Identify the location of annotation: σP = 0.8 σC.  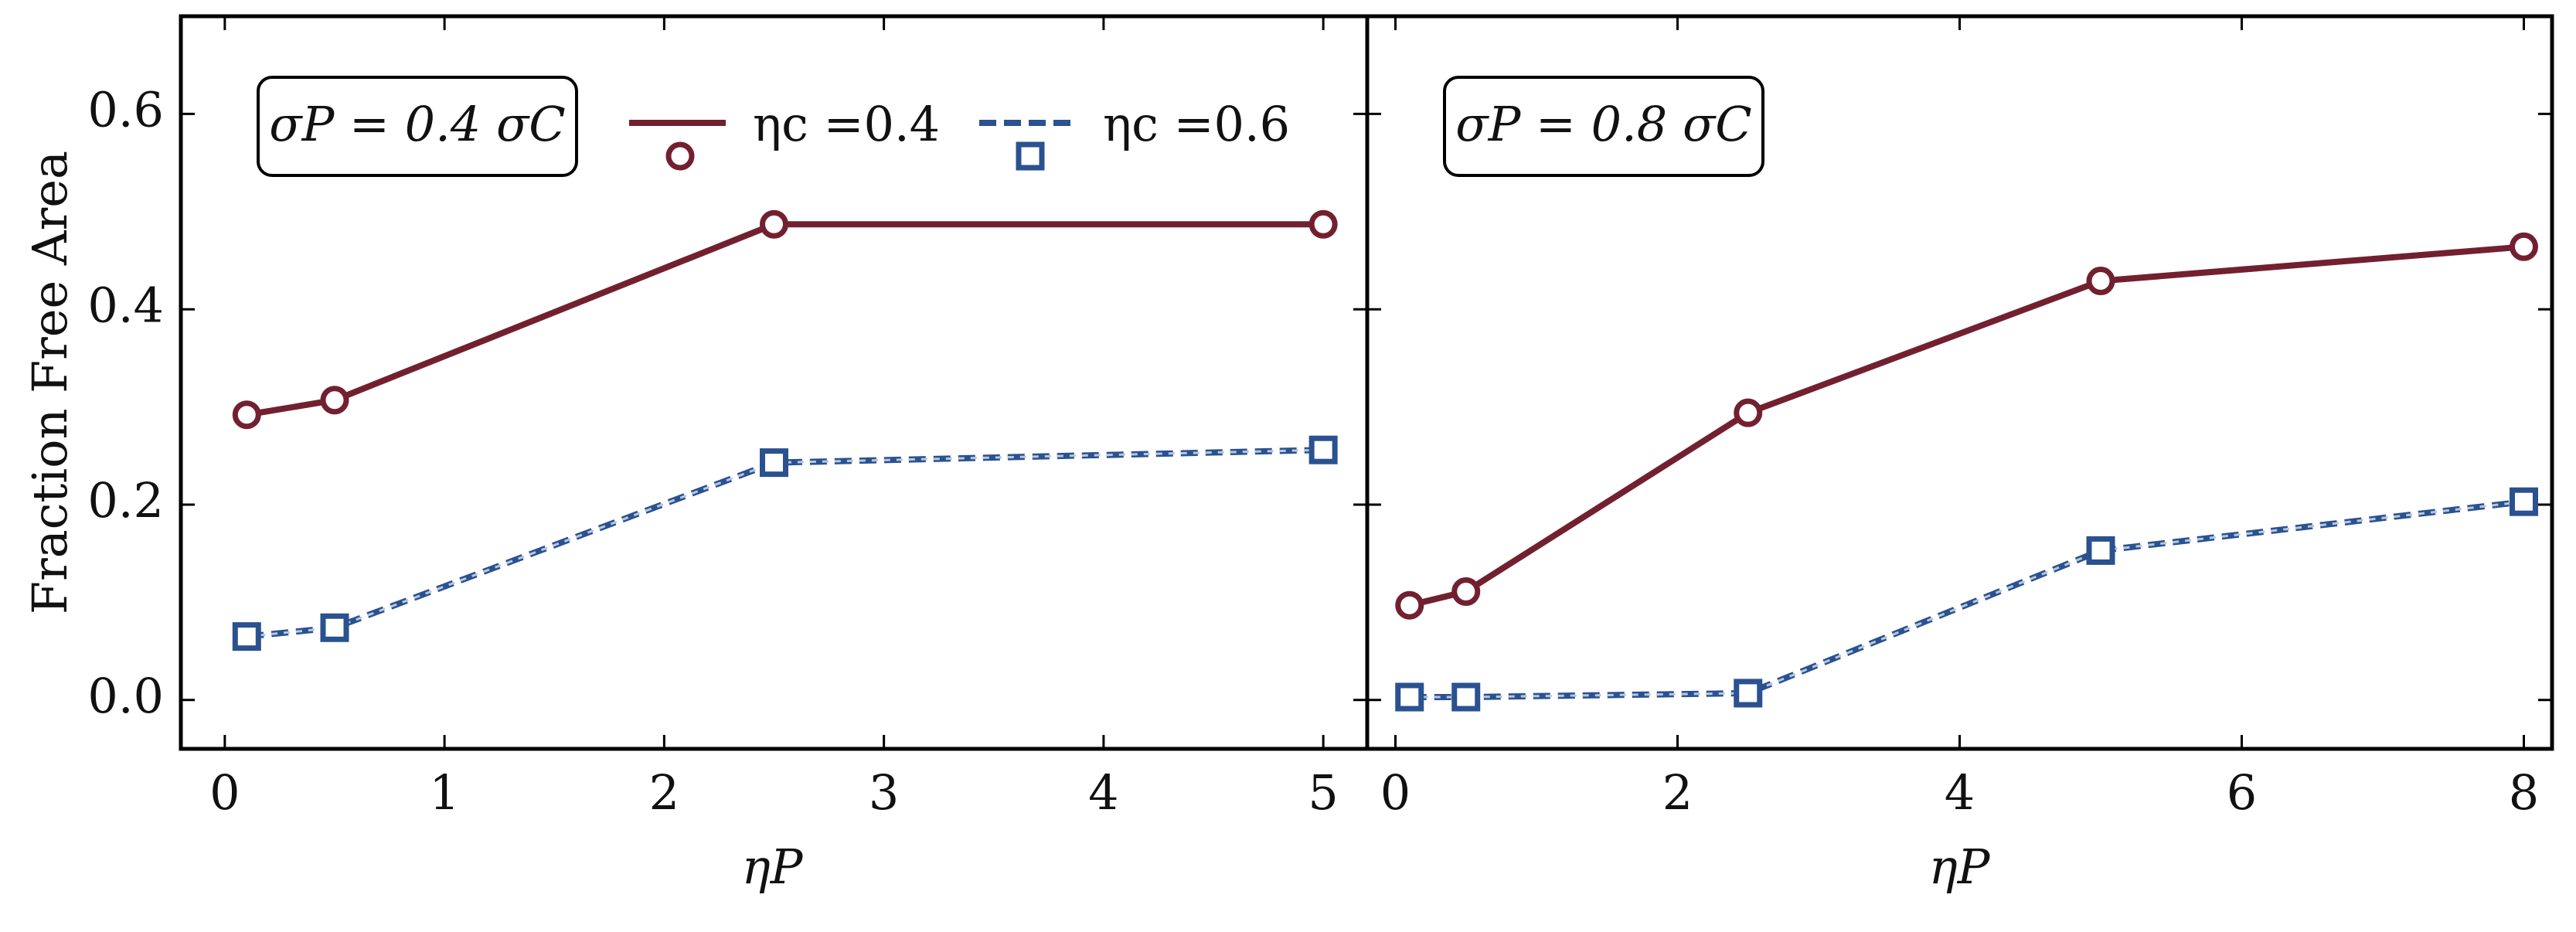
(1603, 124).